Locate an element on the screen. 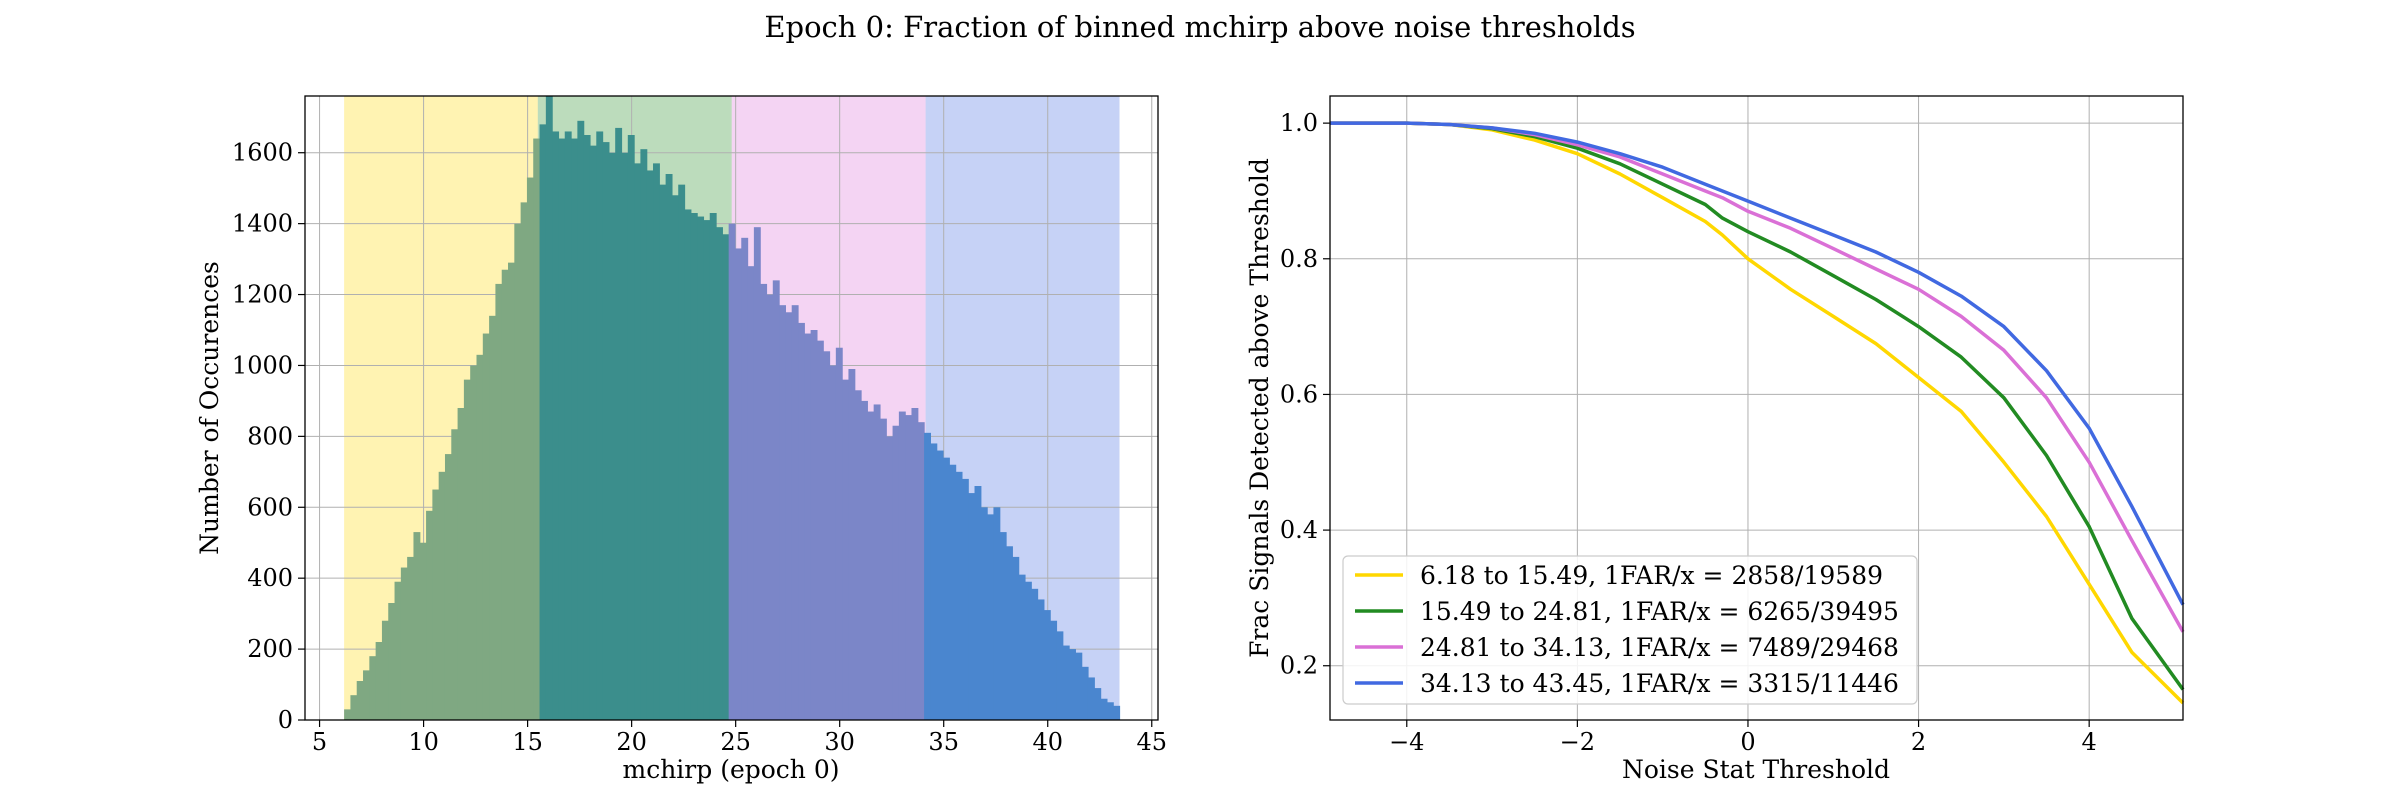  histogram-x-tick-label: 5 is located at coordinates (319, 742).